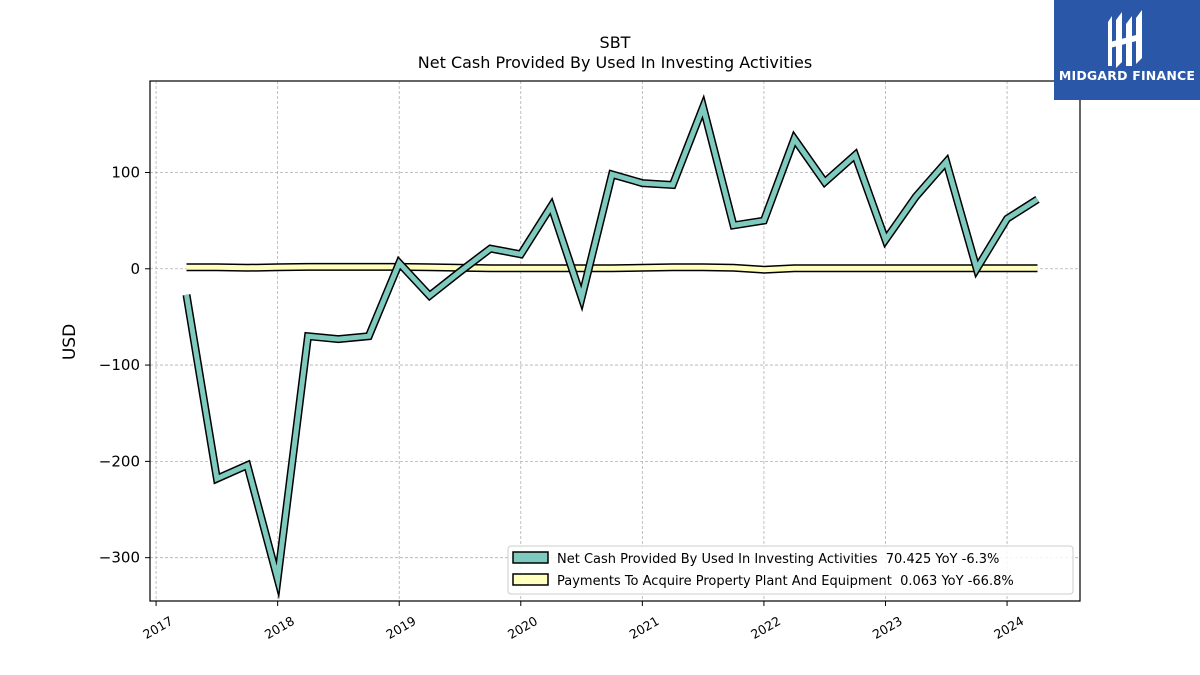 Image resolution: width=1200 pixels, height=675 pixels. I want to click on x-tick-label: 2018, so click(279, 627).